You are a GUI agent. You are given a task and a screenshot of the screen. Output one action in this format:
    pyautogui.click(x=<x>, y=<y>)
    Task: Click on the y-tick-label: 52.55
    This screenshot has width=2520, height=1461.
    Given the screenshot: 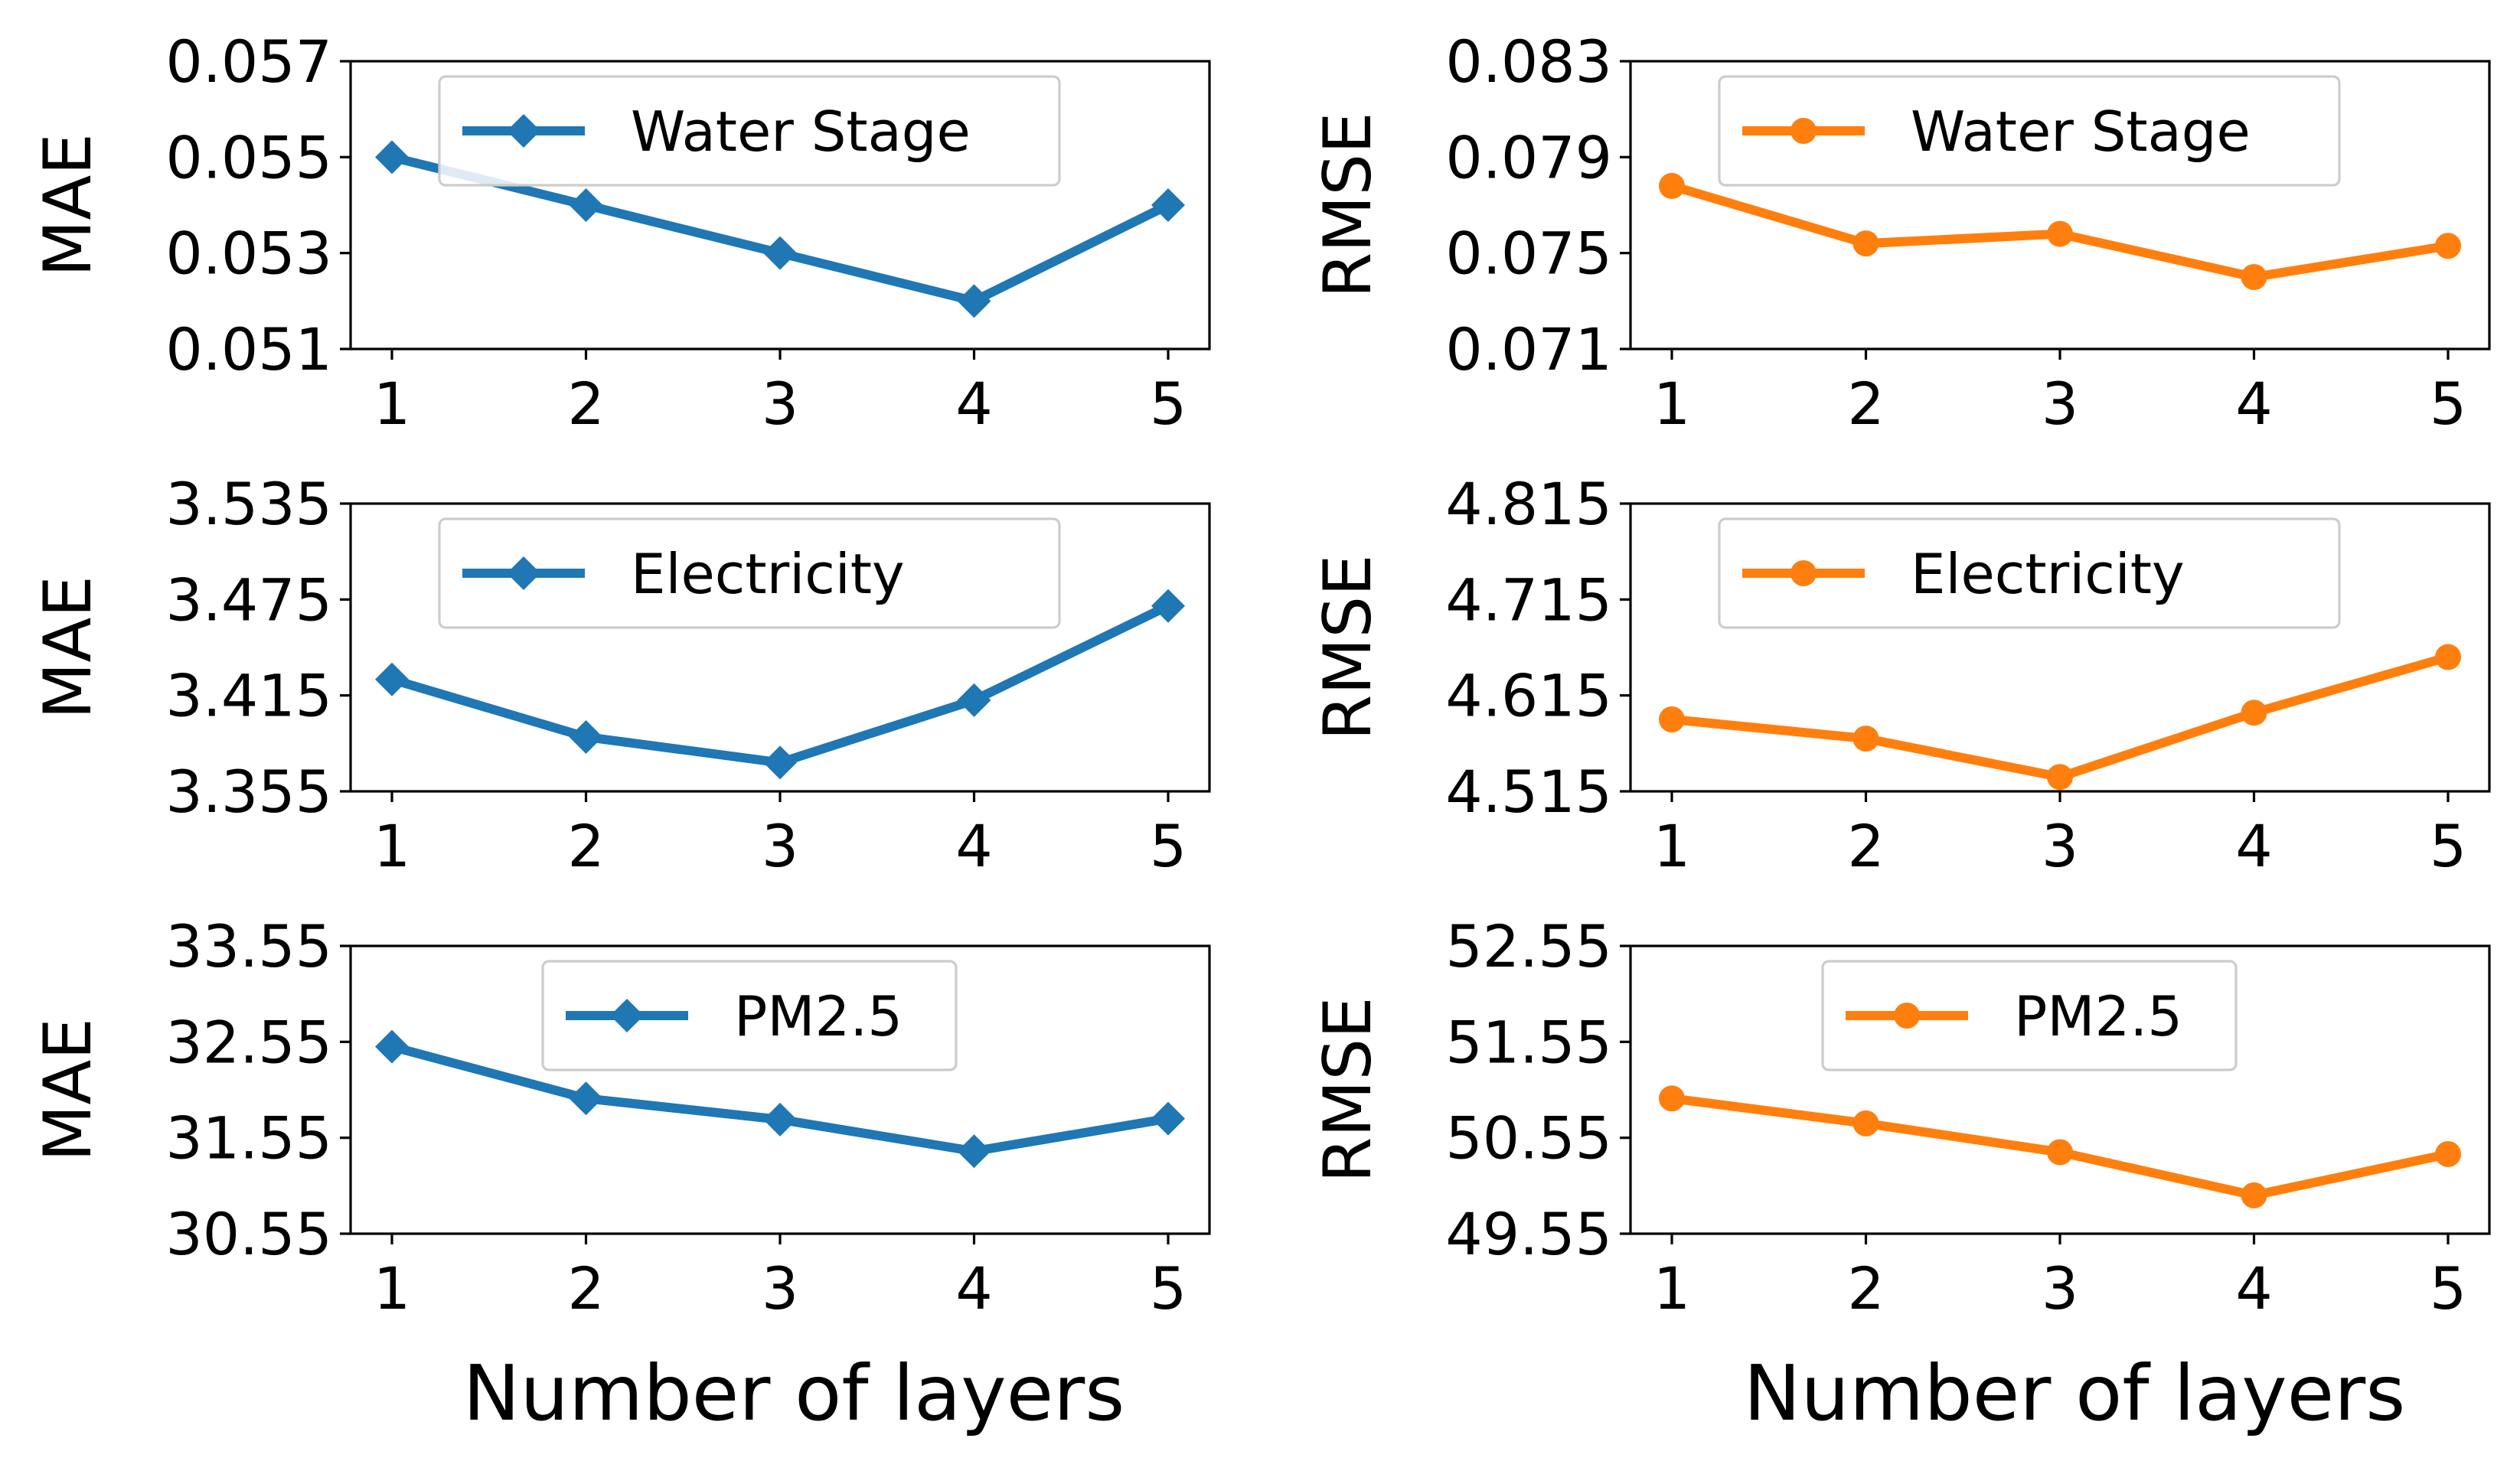 What is the action you would take?
    pyautogui.click(x=1528, y=946)
    